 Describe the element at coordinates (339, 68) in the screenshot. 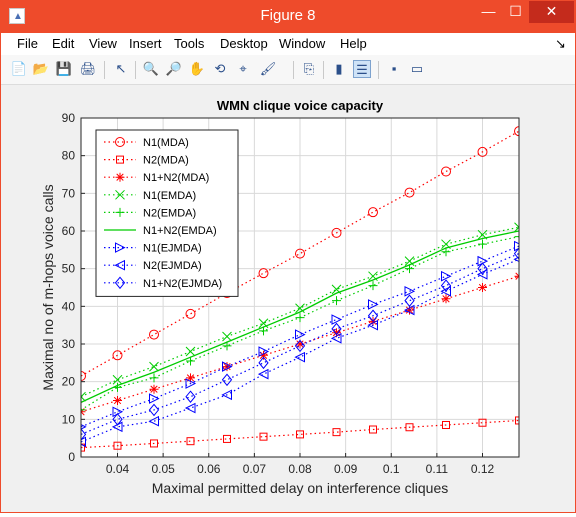

I see `colorbar-icon: ▮` at that location.